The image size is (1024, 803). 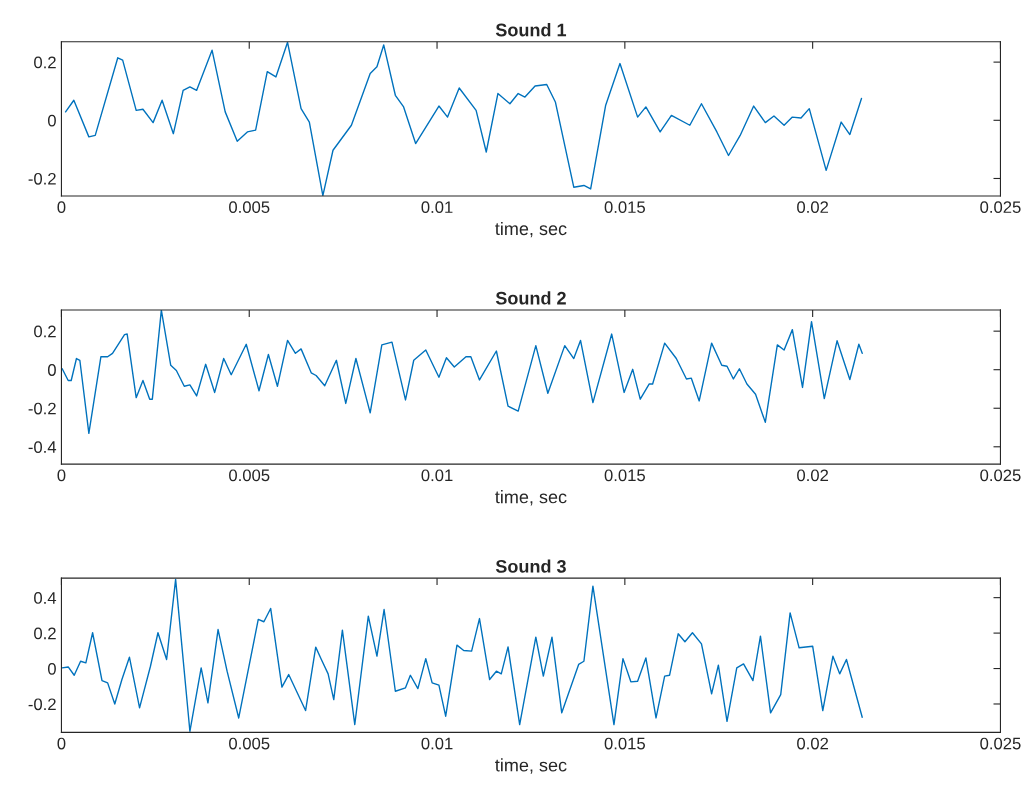 I want to click on line-series, so click(x=462, y=371).